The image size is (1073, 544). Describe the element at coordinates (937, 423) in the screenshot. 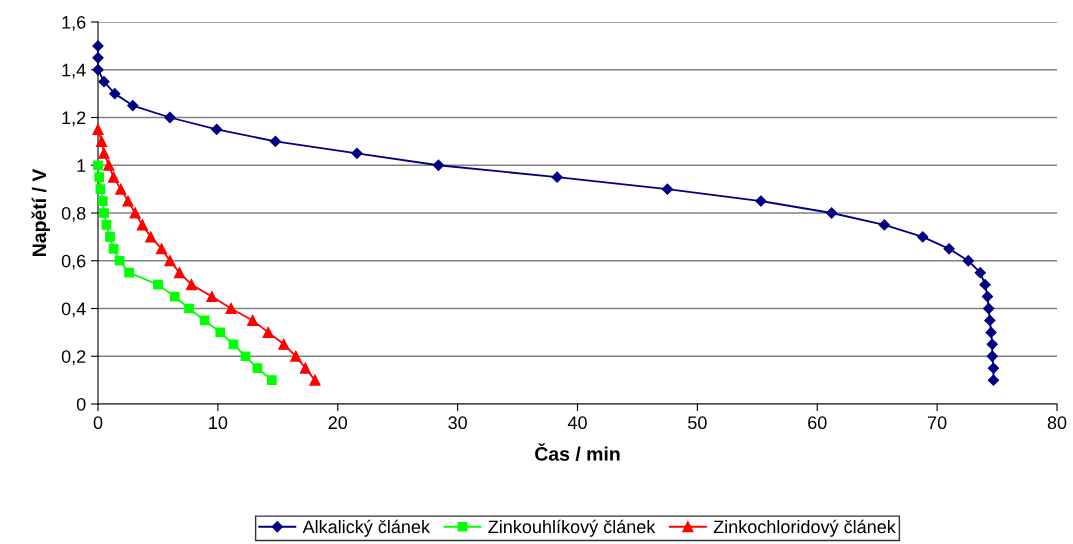

I see `x-tick-label: 70` at that location.